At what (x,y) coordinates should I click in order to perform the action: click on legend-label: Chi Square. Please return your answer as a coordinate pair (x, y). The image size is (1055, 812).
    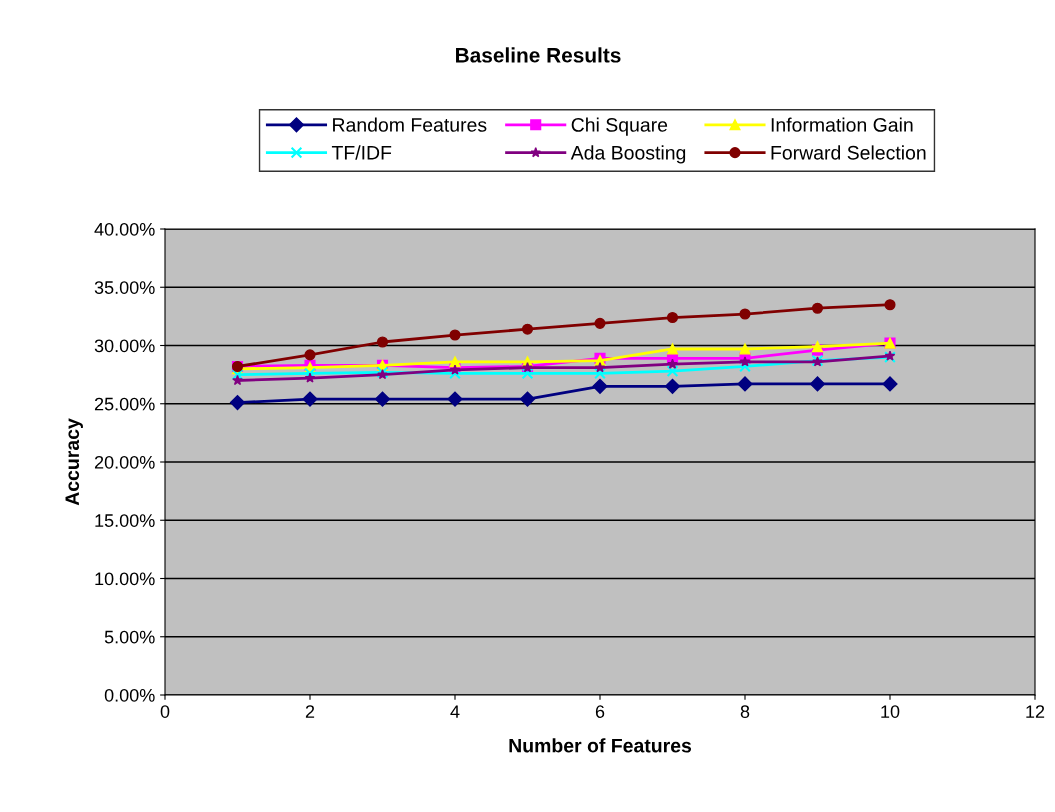
    Looking at the image, I should click on (619, 126).